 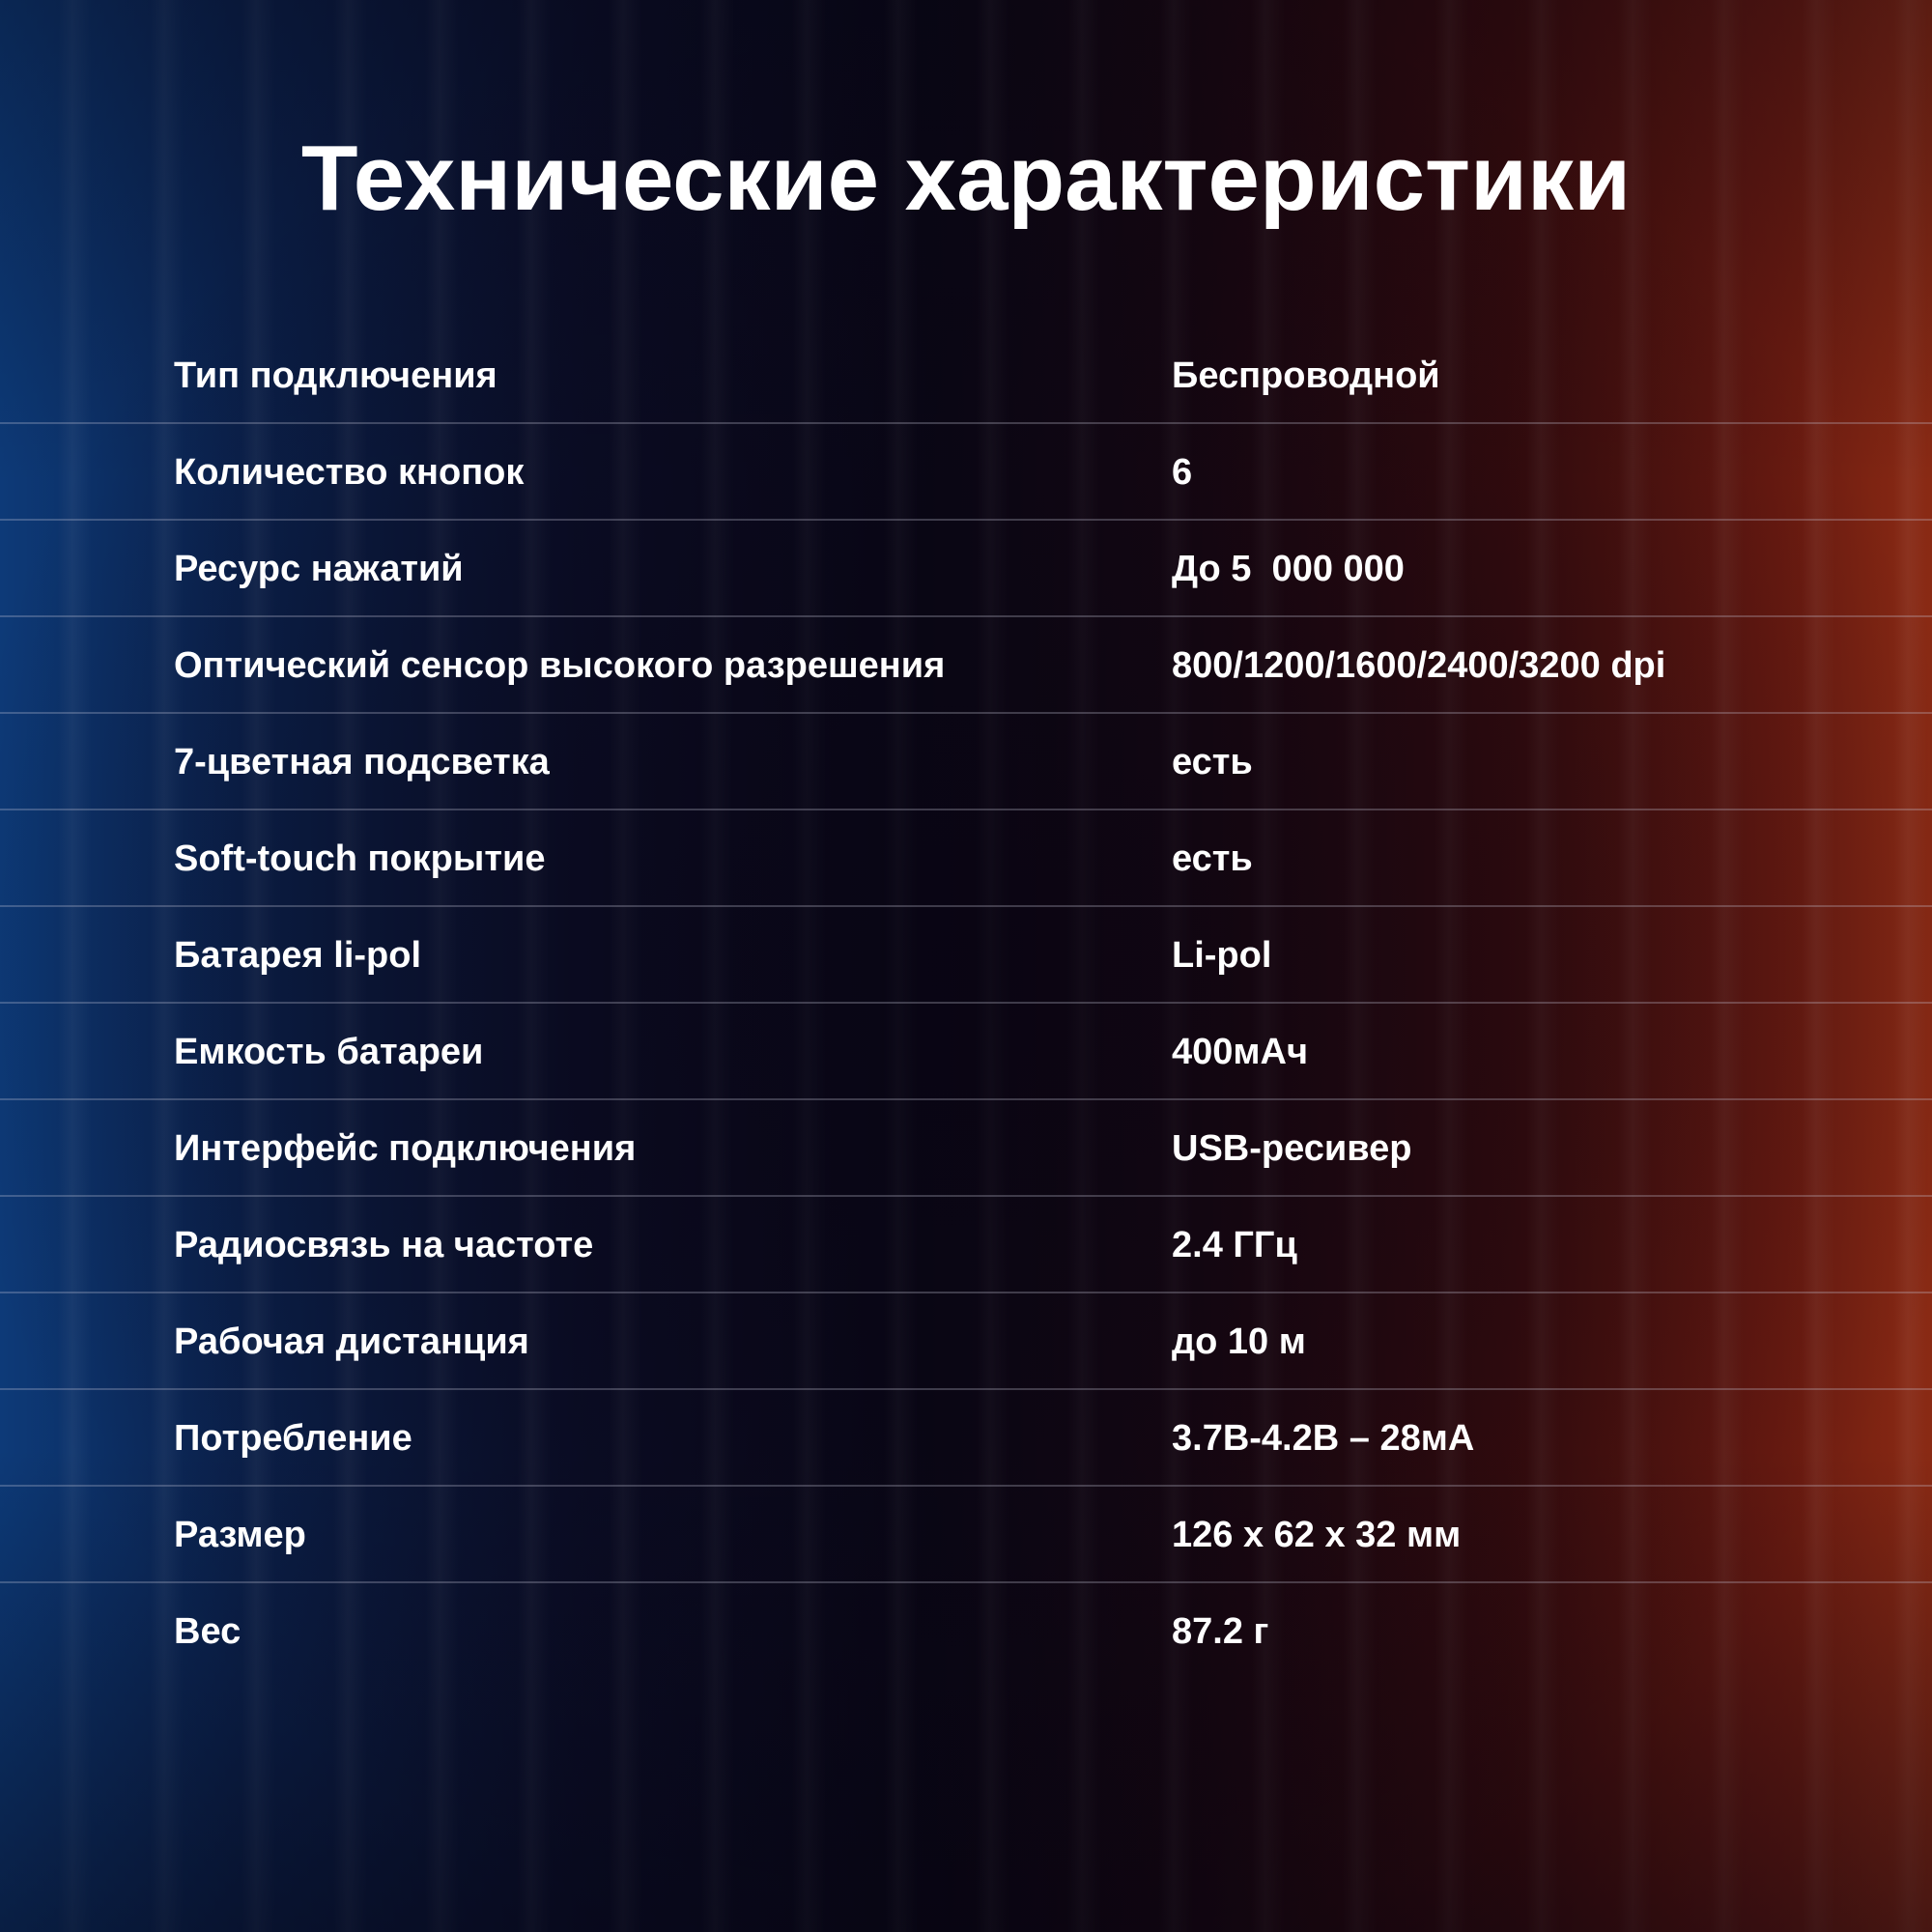 What do you see at coordinates (966, 1245) in the screenshot?
I see `spec-row: Радиосвязь на частоте 2.4 ГГц` at bounding box center [966, 1245].